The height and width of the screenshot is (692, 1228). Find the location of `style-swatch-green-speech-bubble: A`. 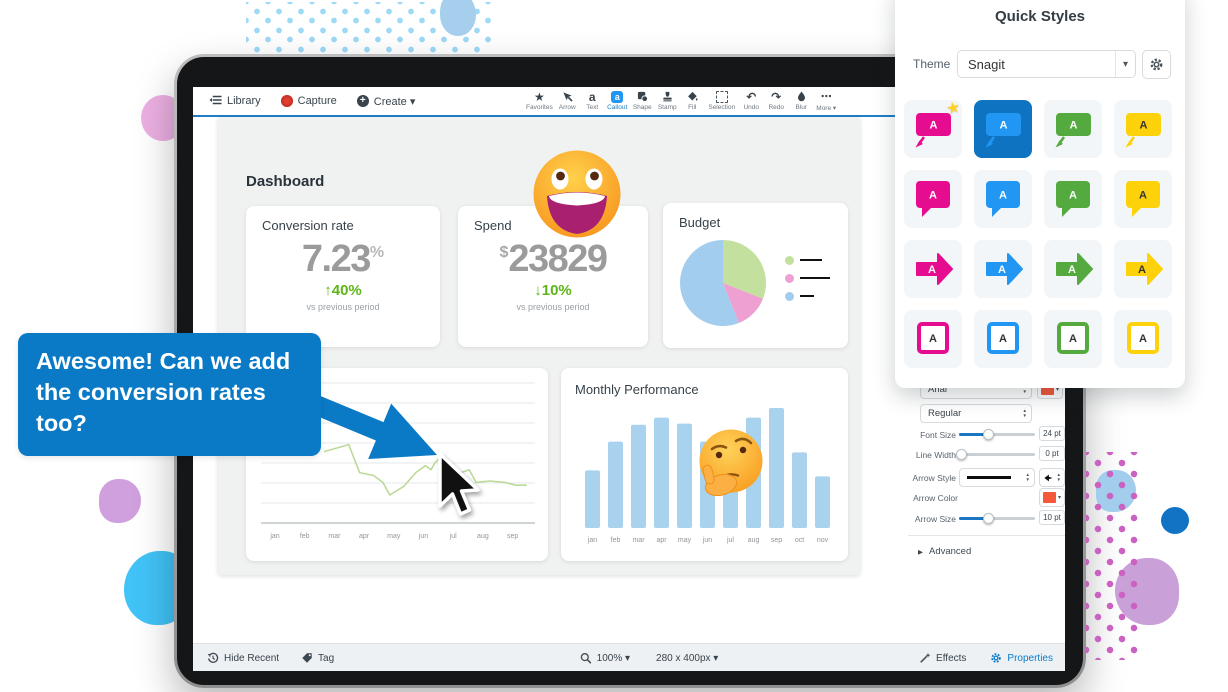

style-swatch-green-speech-bubble: A is located at coordinates (1073, 199).